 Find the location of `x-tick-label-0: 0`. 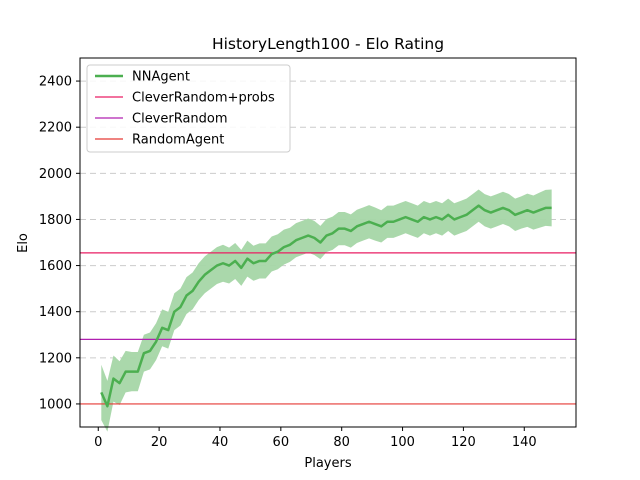

x-tick-label-0: 0 is located at coordinates (98, 442).